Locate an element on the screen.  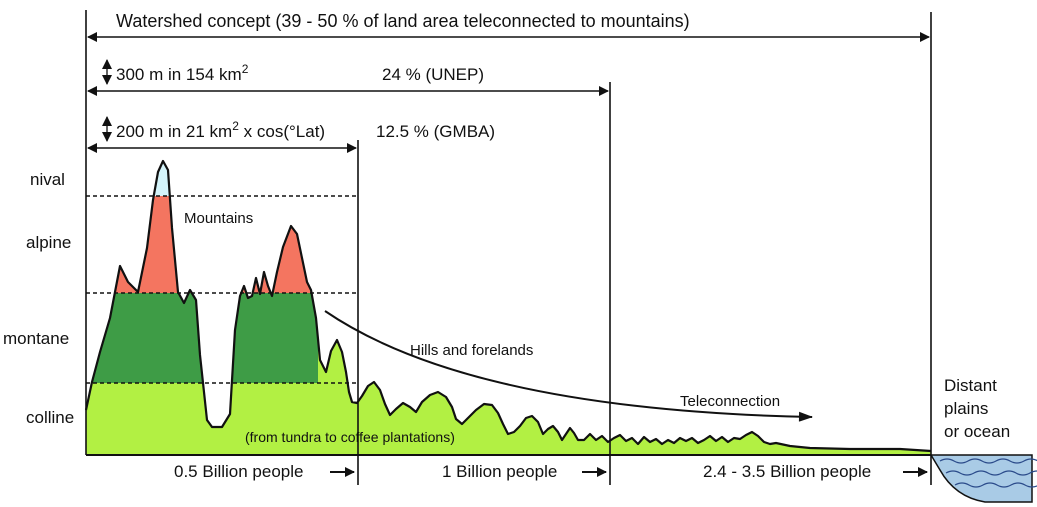
zone-label-alpine: alpine is located at coordinates (48, 242).